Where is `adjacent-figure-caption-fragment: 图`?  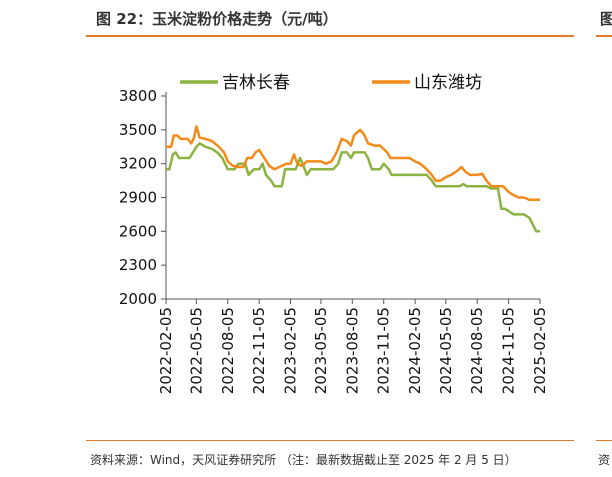
adjacent-figure-caption-fragment: 图 is located at coordinates (606, 19).